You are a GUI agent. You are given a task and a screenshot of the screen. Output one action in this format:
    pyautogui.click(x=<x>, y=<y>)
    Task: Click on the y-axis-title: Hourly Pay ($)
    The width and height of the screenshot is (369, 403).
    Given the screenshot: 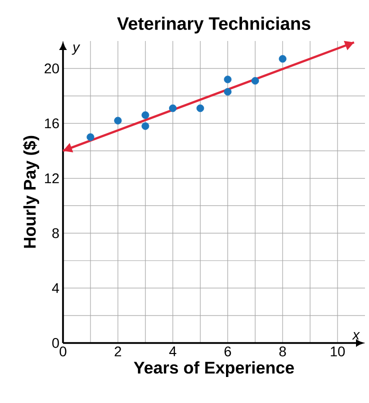 What is the action you would take?
    pyautogui.click(x=31, y=192)
    